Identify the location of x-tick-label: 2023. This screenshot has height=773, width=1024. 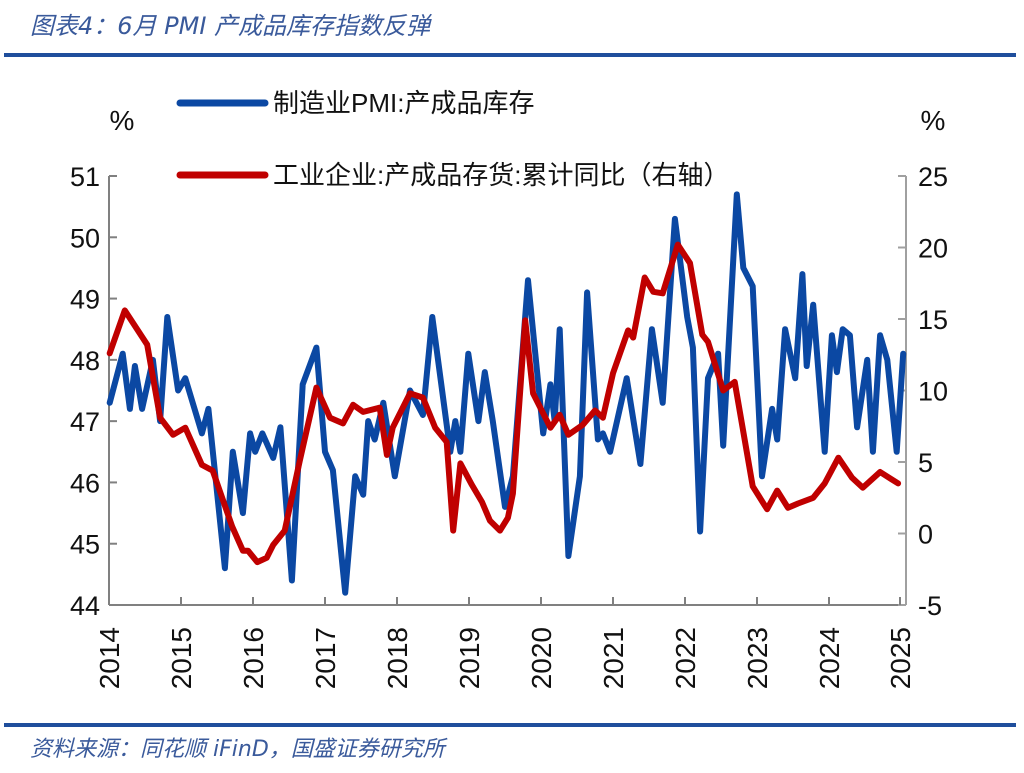
(757, 658).